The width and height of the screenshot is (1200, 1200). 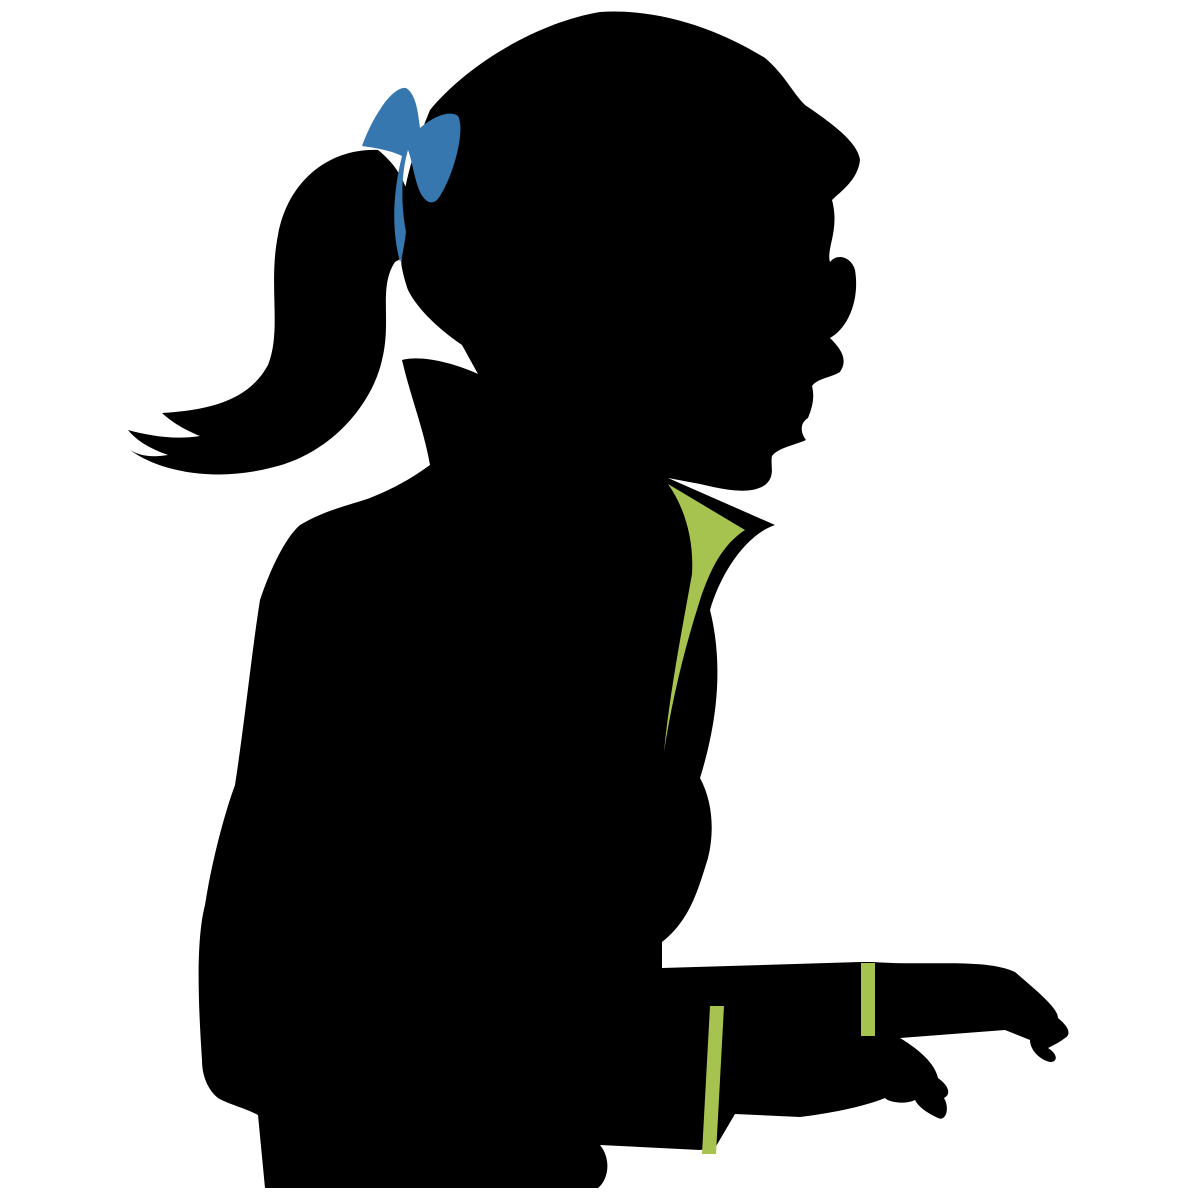 I want to click on wristband, so click(x=868, y=999).